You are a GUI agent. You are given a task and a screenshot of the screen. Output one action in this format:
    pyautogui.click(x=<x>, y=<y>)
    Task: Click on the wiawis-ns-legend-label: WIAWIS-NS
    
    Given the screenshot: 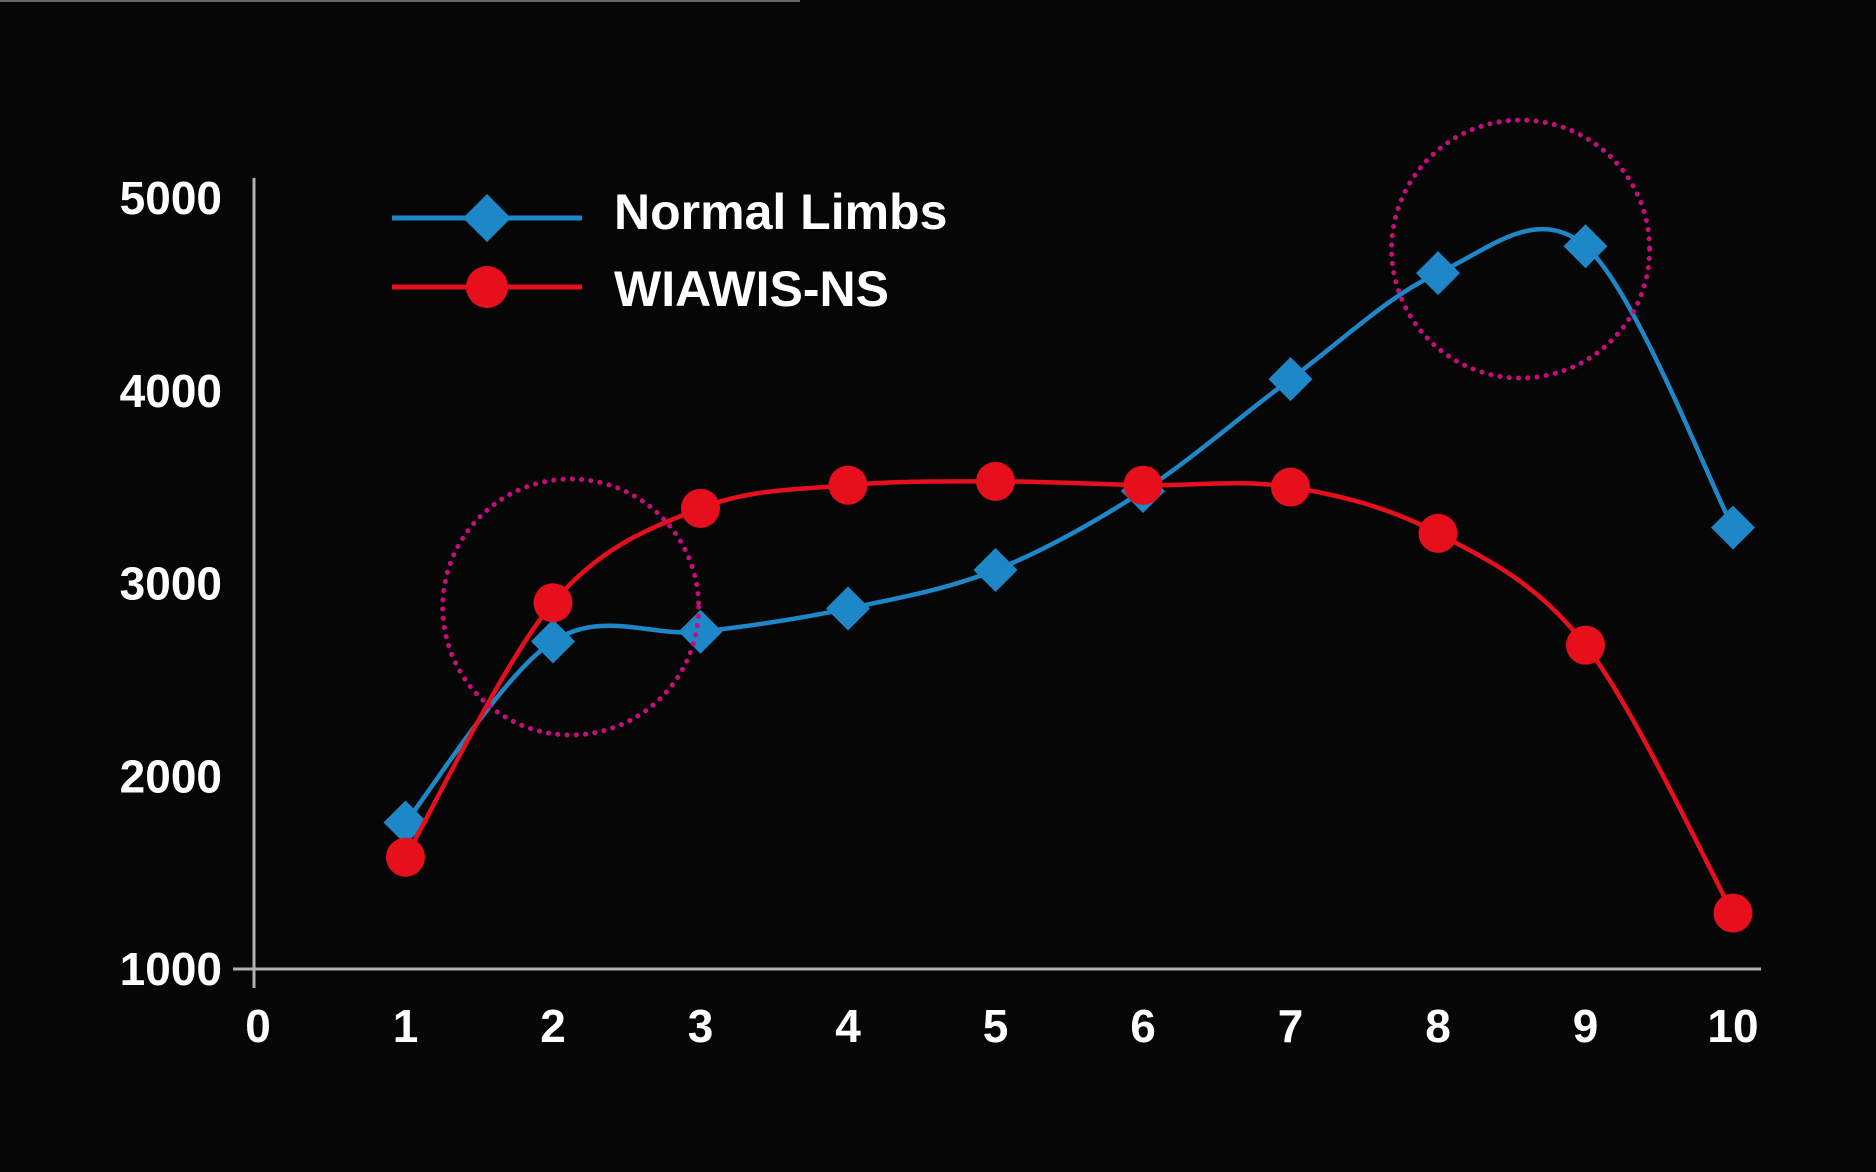 What is the action you would take?
    pyautogui.click(x=751, y=289)
    